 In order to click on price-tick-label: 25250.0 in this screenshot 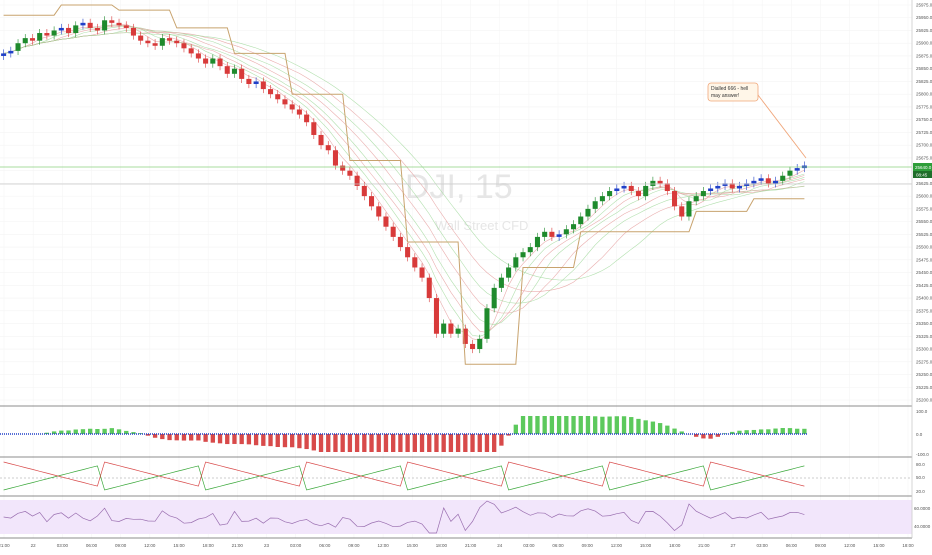, I will do `click(924, 374)`.